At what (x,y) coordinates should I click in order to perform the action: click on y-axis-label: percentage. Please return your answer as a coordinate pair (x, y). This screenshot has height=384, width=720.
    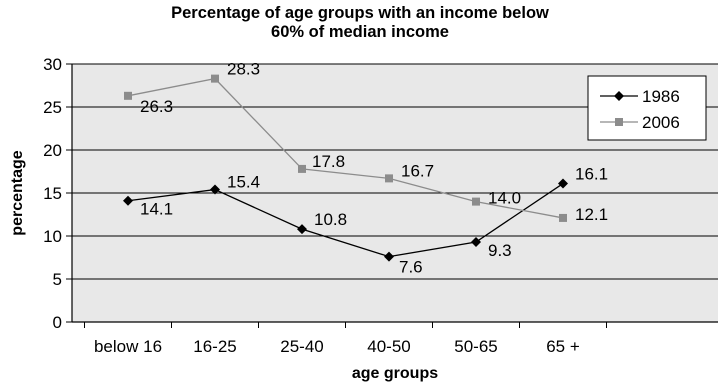
    Looking at the image, I should click on (17, 192).